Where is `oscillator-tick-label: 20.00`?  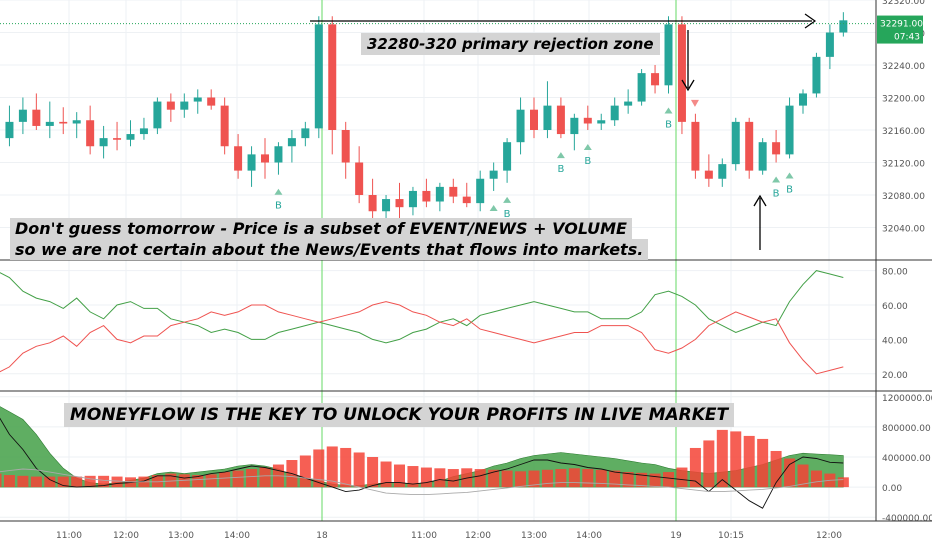
oscillator-tick-label: 20.00 is located at coordinates (895, 376).